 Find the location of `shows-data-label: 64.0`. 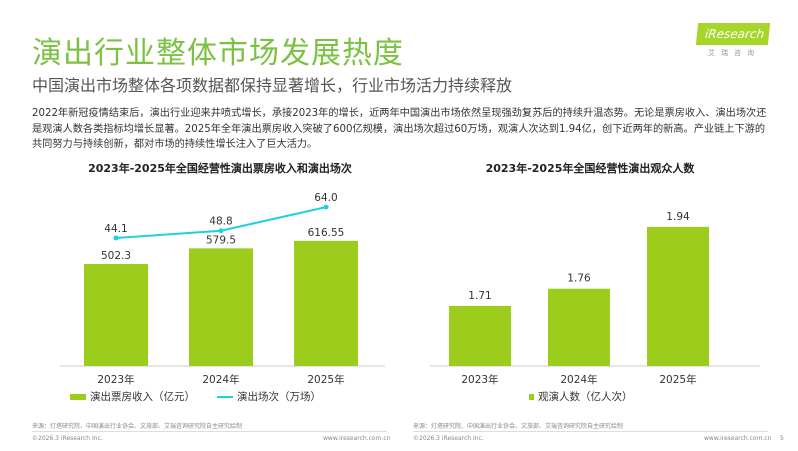

shows-data-label: 64.0 is located at coordinates (325, 198).